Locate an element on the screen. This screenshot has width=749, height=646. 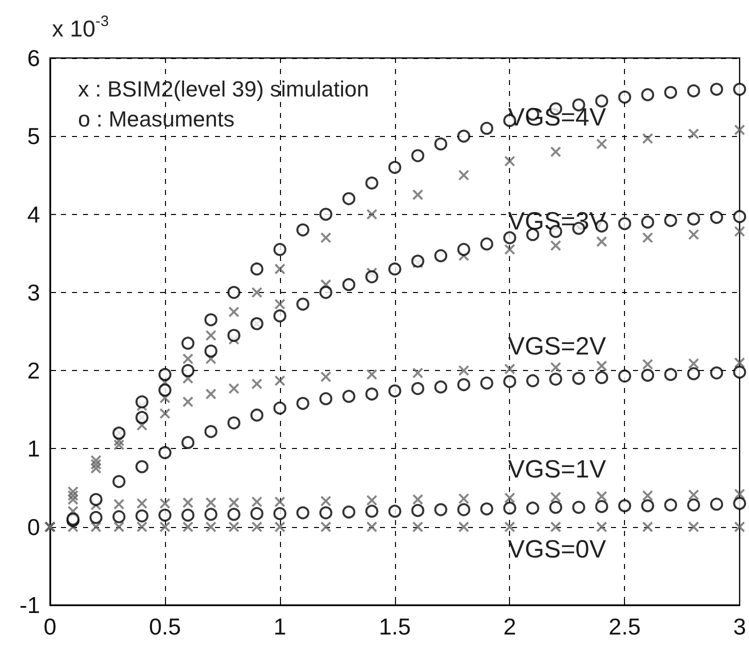
annotation: VGS=3V is located at coordinates (557, 222).